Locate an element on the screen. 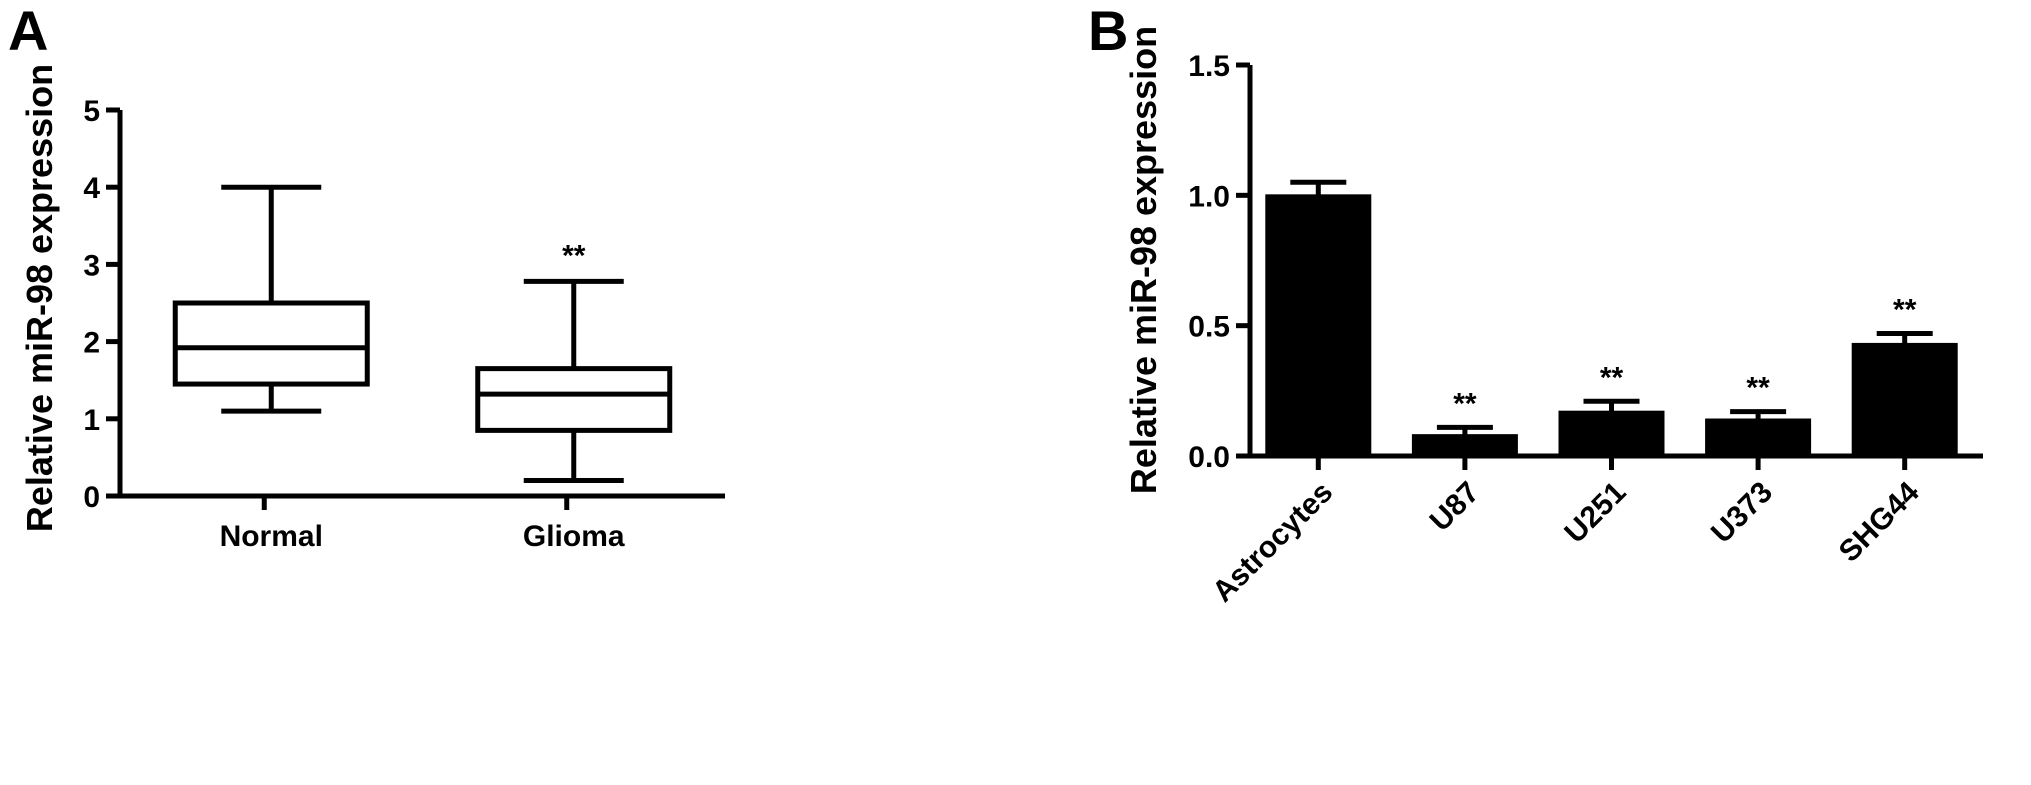 Image resolution: width=2031 pixels, height=785 pixels. panel-a-x-tick-label: Glioma is located at coordinates (574, 536).